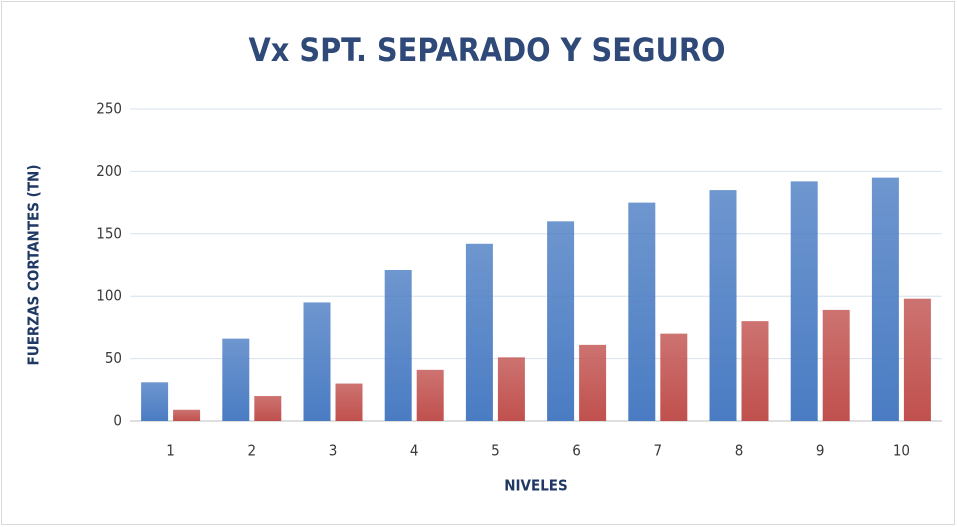  What do you see at coordinates (170, 451) in the screenshot?
I see `x-tick-label: 1` at bounding box center [170, 451].